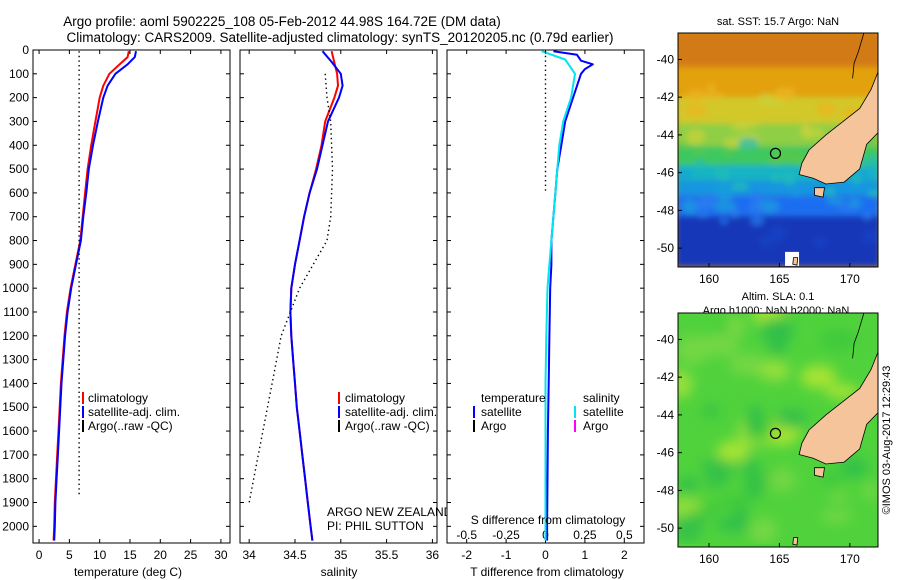 This screenshot has height=580, width=900. Describe the element at coordinates (585, 535) in the screenshot. I see `x-tick-label-salinity: 0.25` at that location.